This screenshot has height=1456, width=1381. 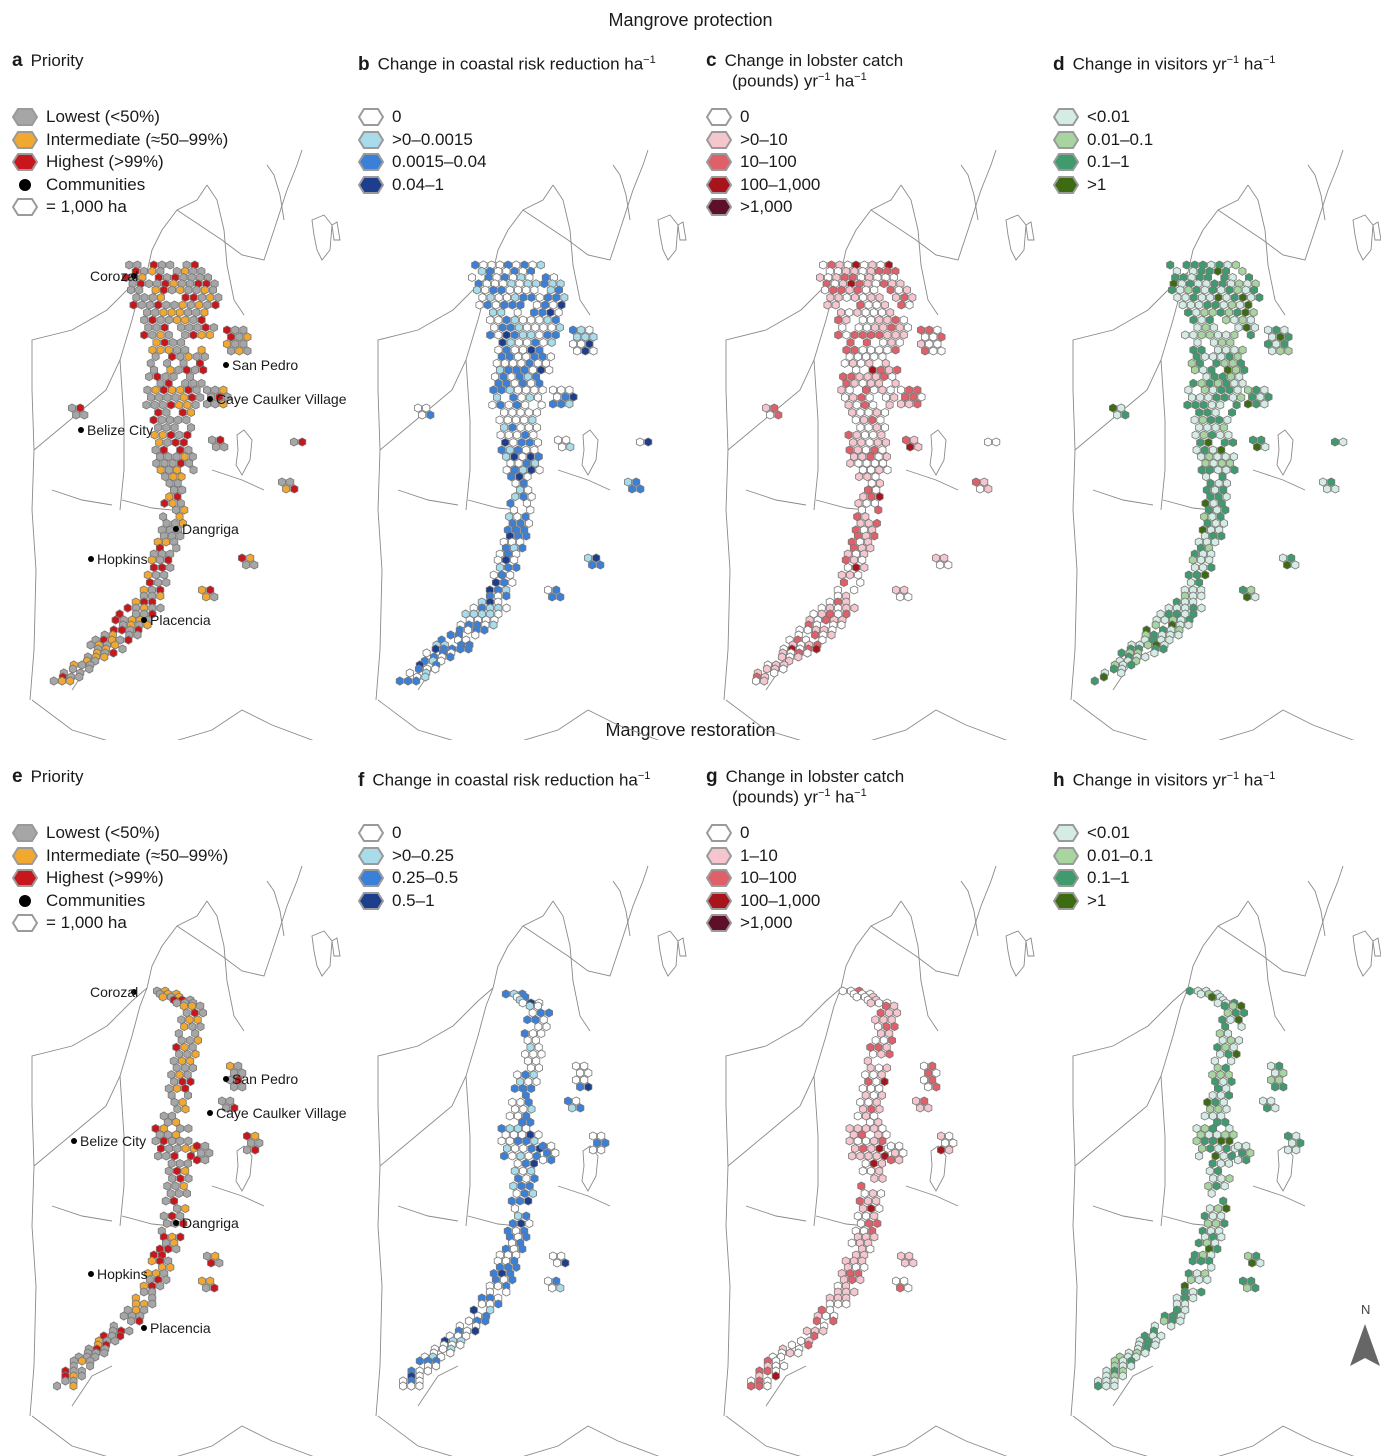 What do you see at coordinates (804, 60) in the screenshot?
I see `panel-title: c Change in lobster catch` at bounding box center [804, 60].